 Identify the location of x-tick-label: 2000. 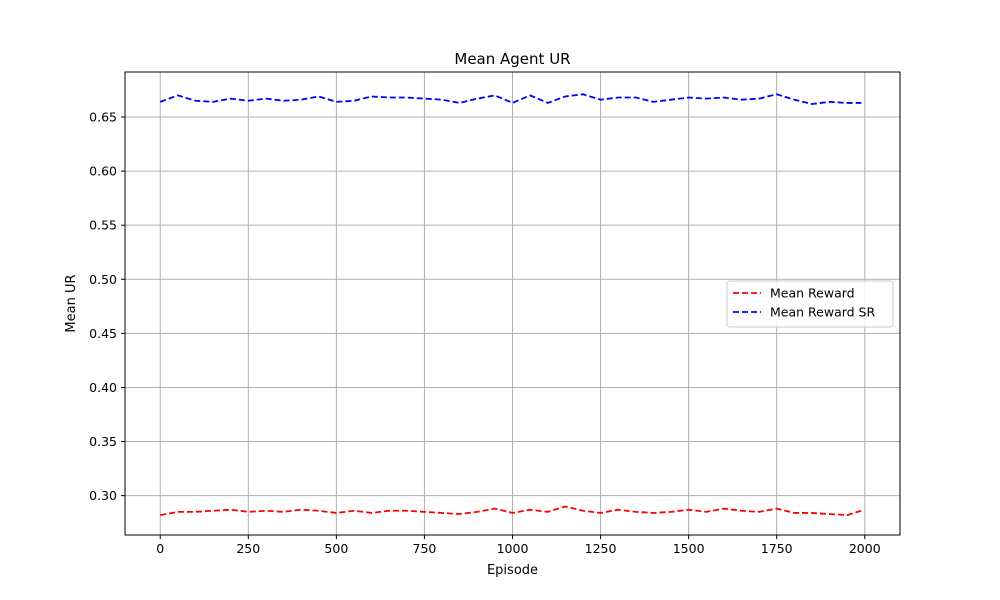
(865, 548).